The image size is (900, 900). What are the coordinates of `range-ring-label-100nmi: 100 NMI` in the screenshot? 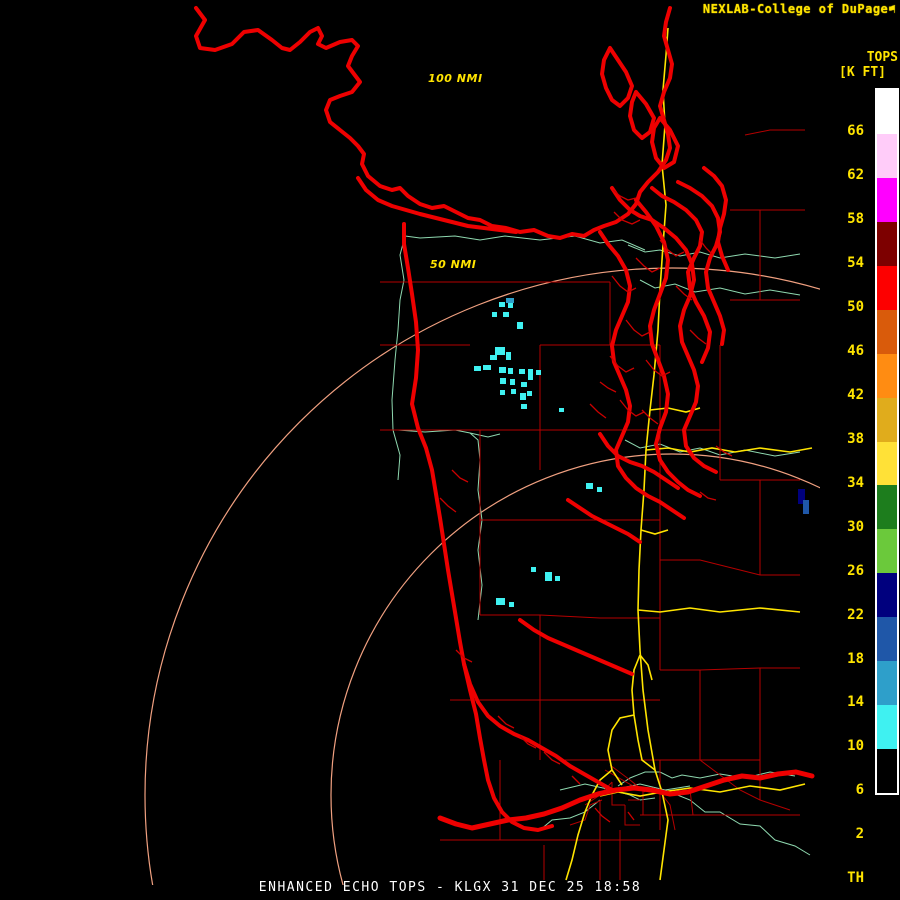 It's located at (455, 78).